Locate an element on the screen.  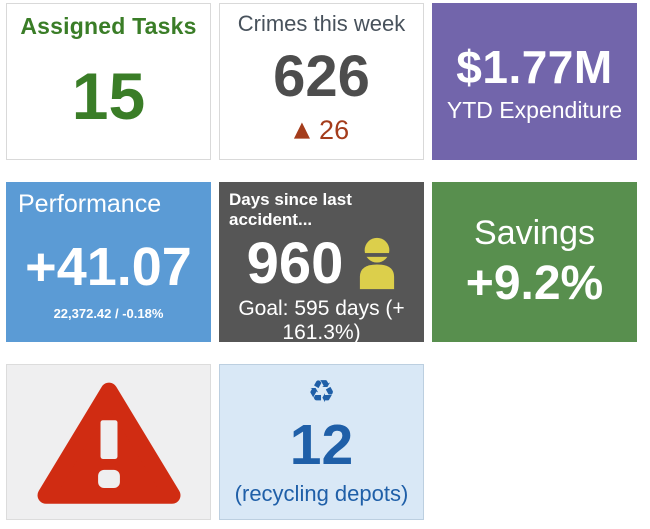
savings-value: +9.2% is located at coordinates (534, 283).